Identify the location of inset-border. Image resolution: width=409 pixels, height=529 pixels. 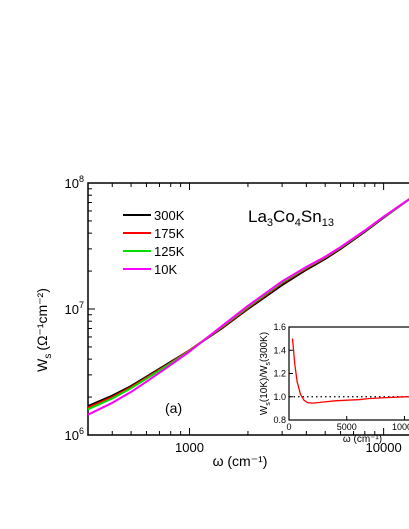
(348, 373).